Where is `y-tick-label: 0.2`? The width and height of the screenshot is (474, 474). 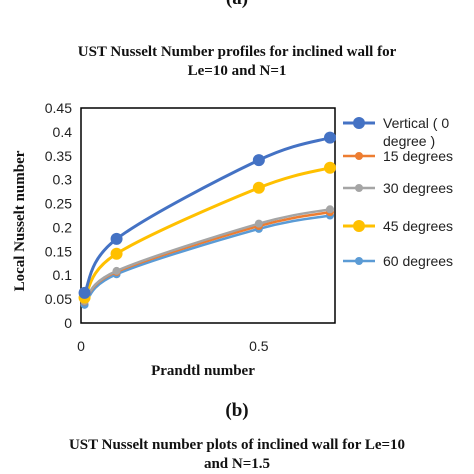 y-tick-label: 0.2 is located at coordinates (63, 227).